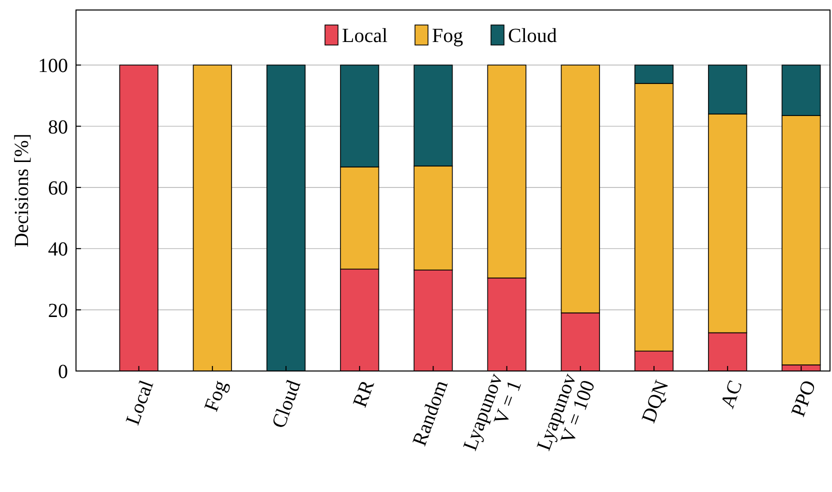  Describe the element at coordinates (656, 402) in the screenshot. I see `x-tick-label: DQN` at that location.